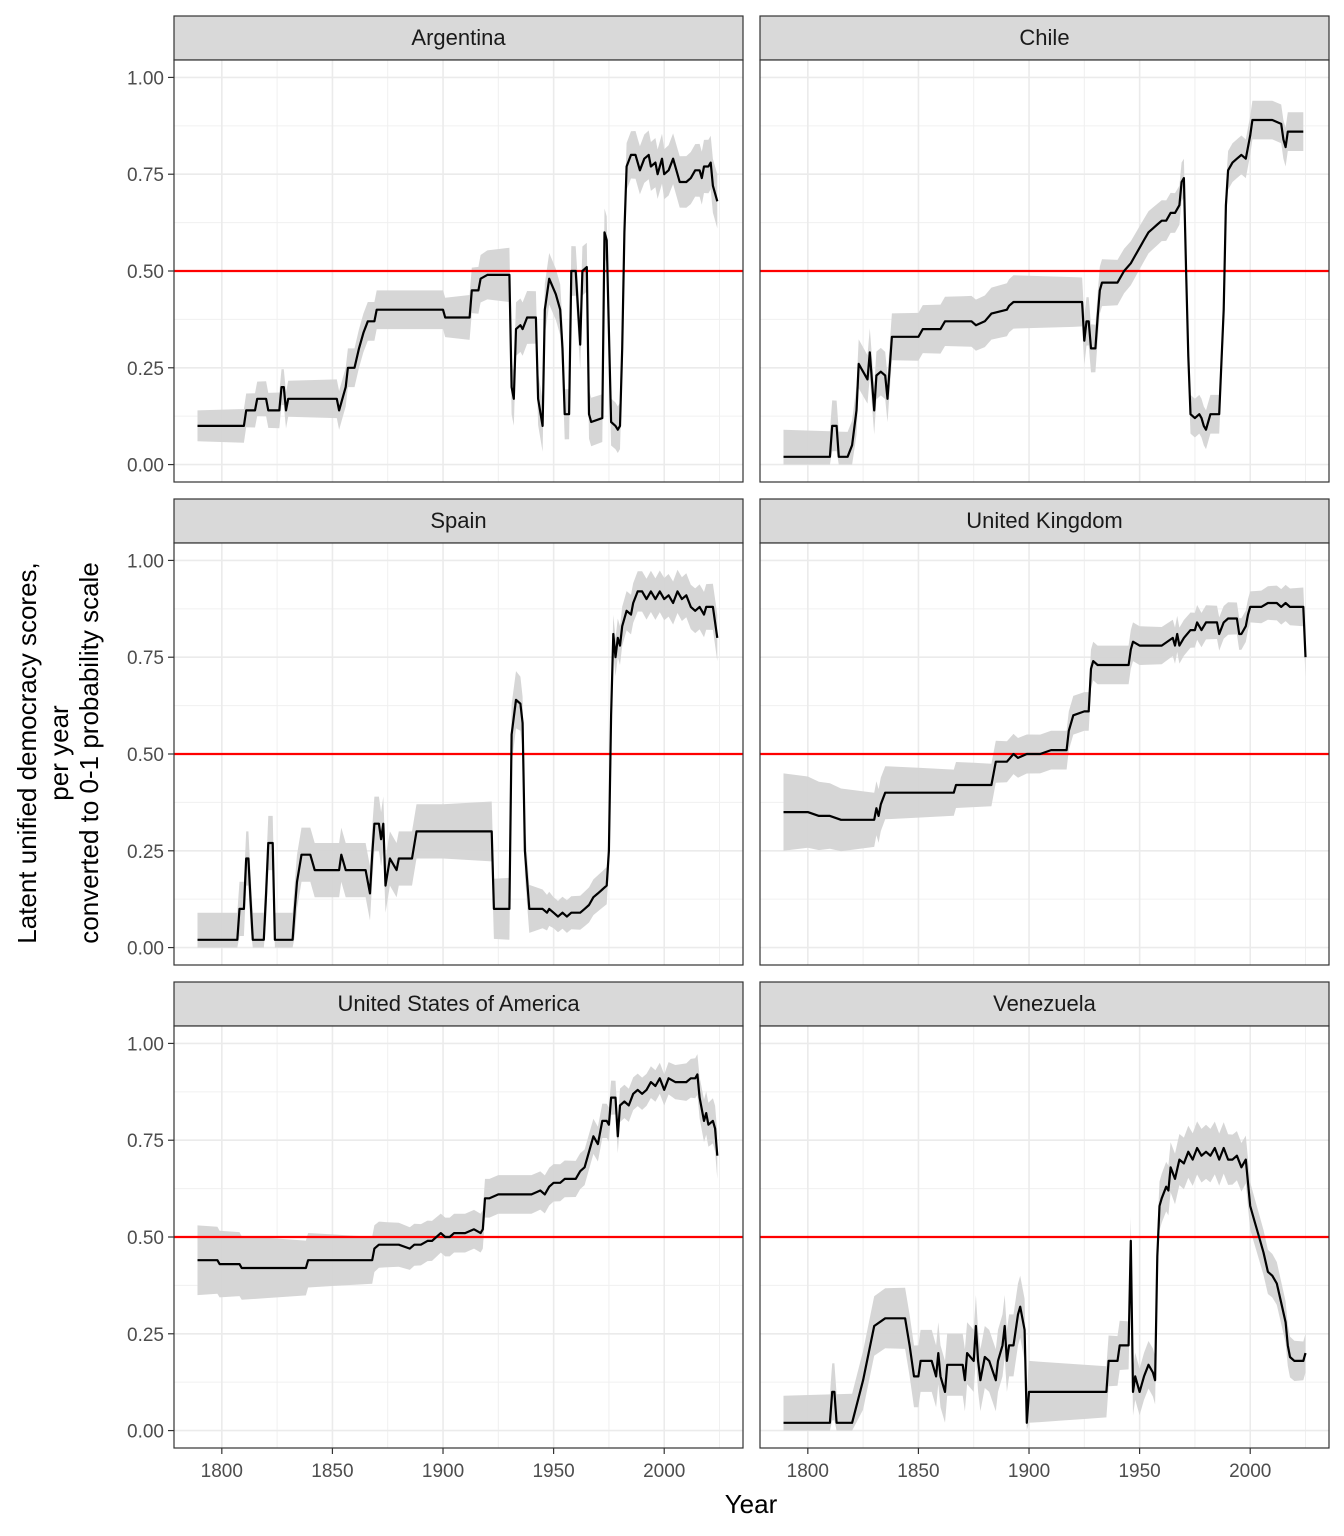 Image resolution: width=1344 pixels, height=1536 pixels. I want to click on facet-label: Venezuela, so click(1045, 1003).